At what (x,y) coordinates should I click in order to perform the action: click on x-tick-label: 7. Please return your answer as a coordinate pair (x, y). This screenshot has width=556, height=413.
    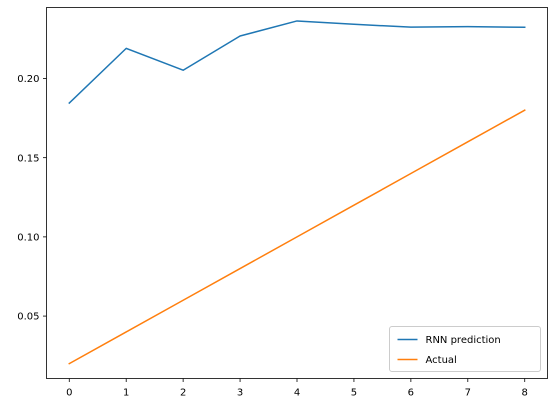
    Looking at the image, I should click on (468, 393).